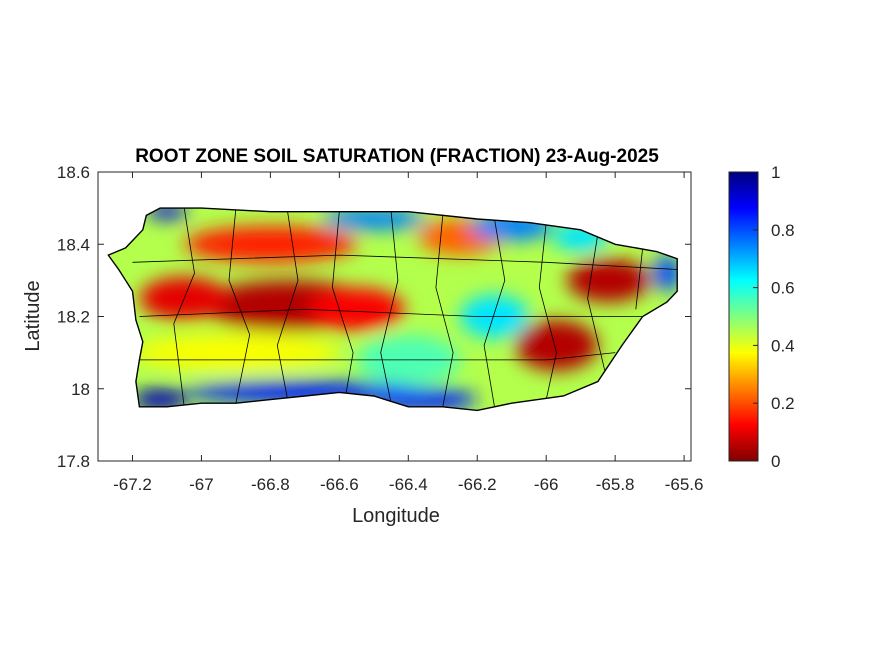  Describe the element at coordinates (33, 315) in the screenshot. I see `y-axis-label: Latitude` at that location.